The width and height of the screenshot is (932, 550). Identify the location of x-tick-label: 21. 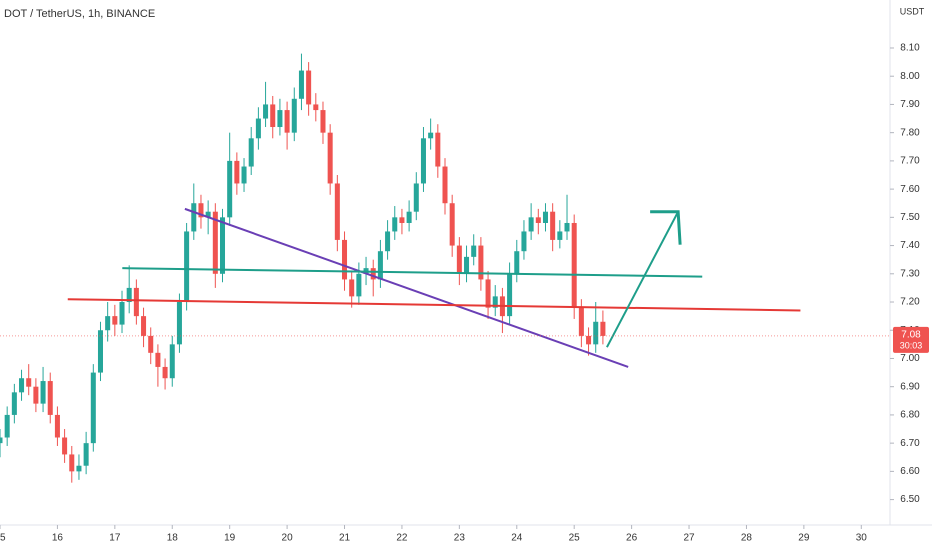
(345, 538).